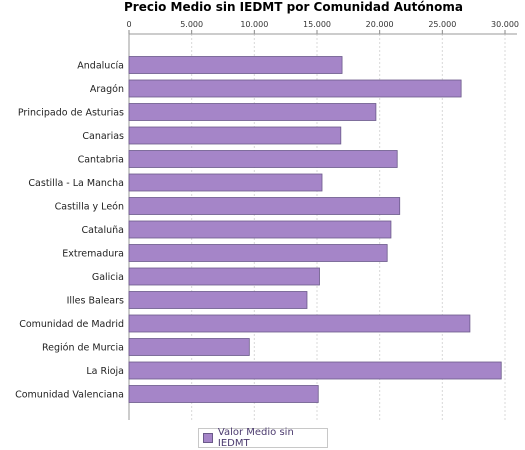 The height and width of the screenshot is (450, 525). What do you see at coordinates (102, 230) in the screenshot?
I see `category-label: Cataluña` at bounding box center [102, 230].